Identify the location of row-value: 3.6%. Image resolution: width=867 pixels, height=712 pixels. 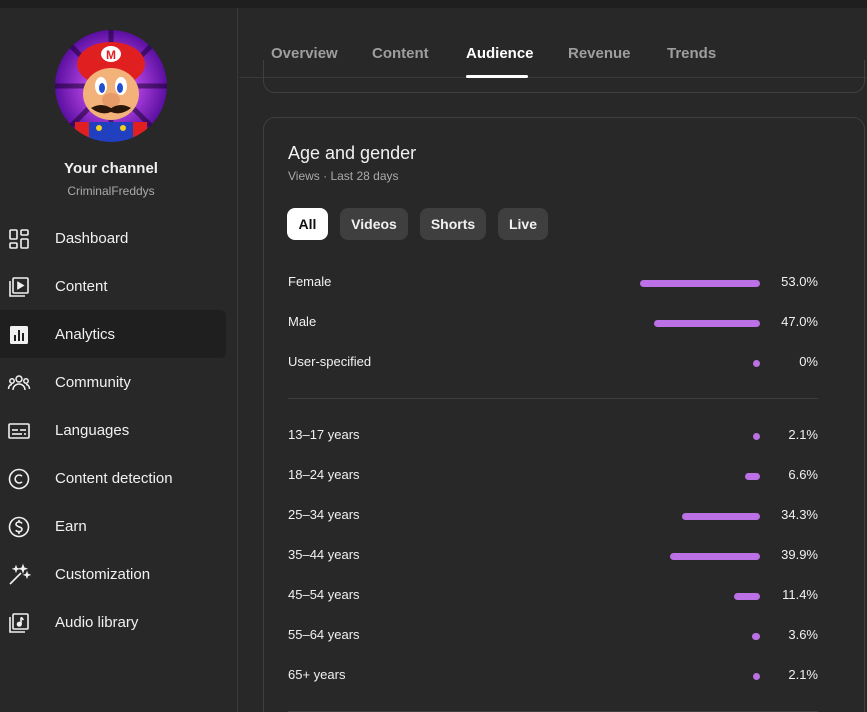
(803, 634).